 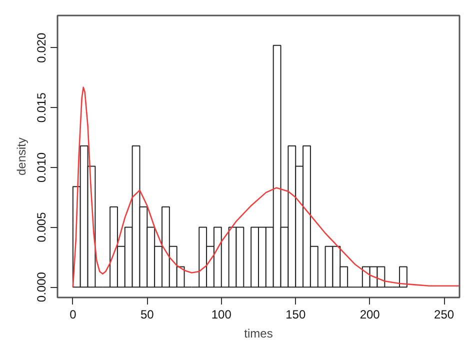 What do you see at coordinates (41, 167) in the screenshot?
I see `y-tick-label: 0.010` at bounding box center [41, 167].